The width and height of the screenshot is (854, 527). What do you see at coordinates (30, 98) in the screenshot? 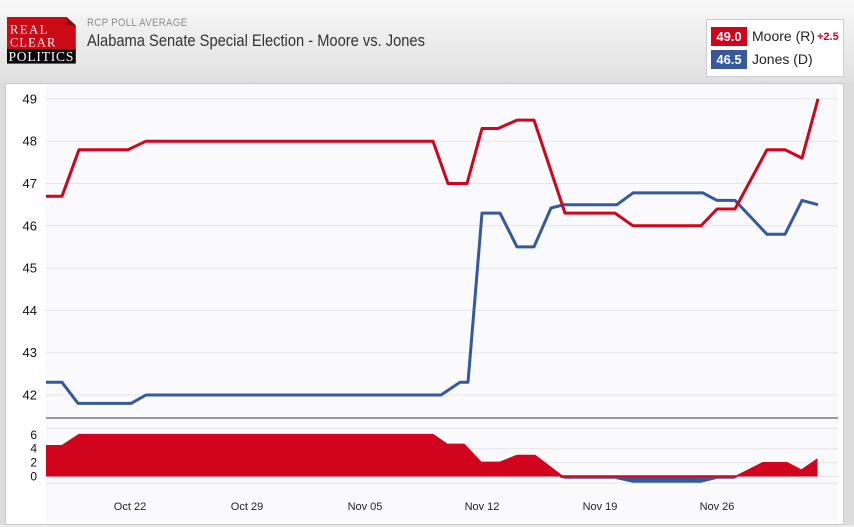
I see `svg-text: 49` at bounding box center [30, 98].